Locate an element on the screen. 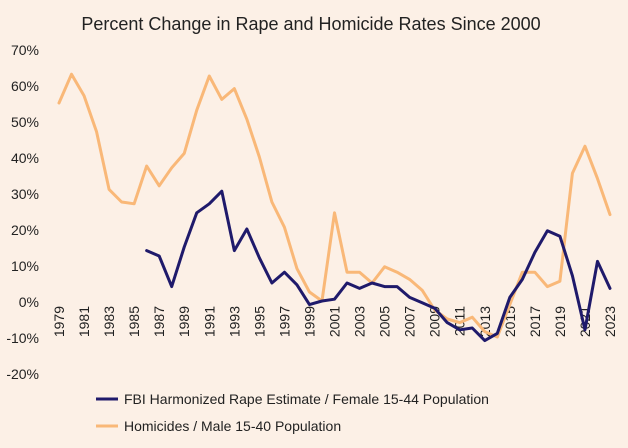 This screenshot has height=448, width=628. legend-label: Homicides / Male 15-40 Population is located at coordinates (232, 426).